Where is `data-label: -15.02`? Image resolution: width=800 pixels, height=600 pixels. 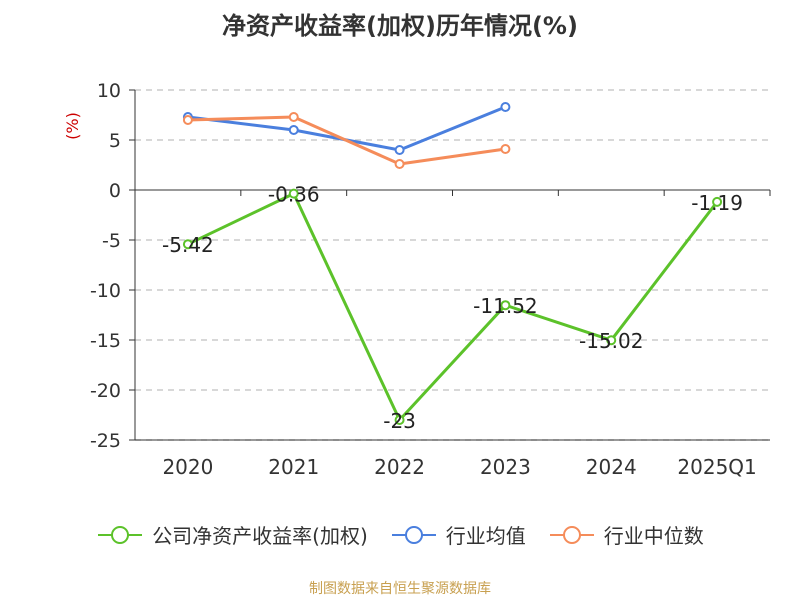 data-label: -15.02 is located at coordinates (611, 341).